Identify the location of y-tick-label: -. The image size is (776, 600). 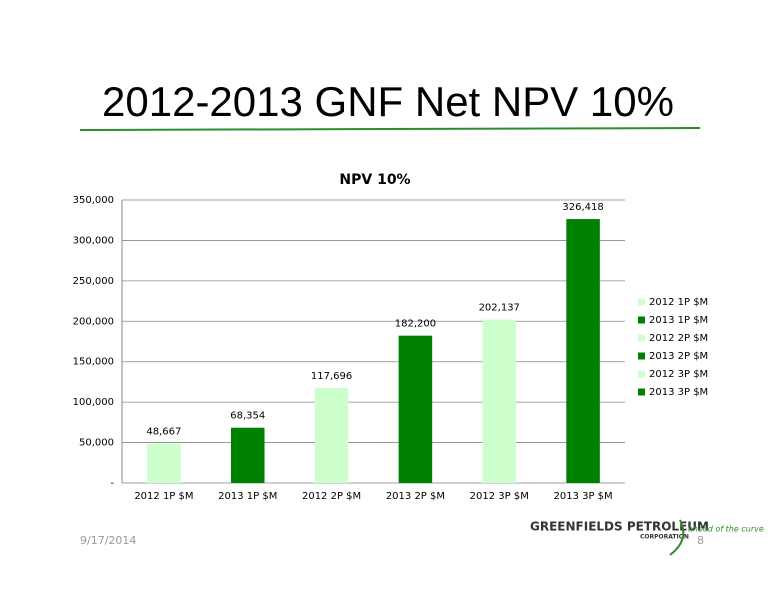
(112, 483).